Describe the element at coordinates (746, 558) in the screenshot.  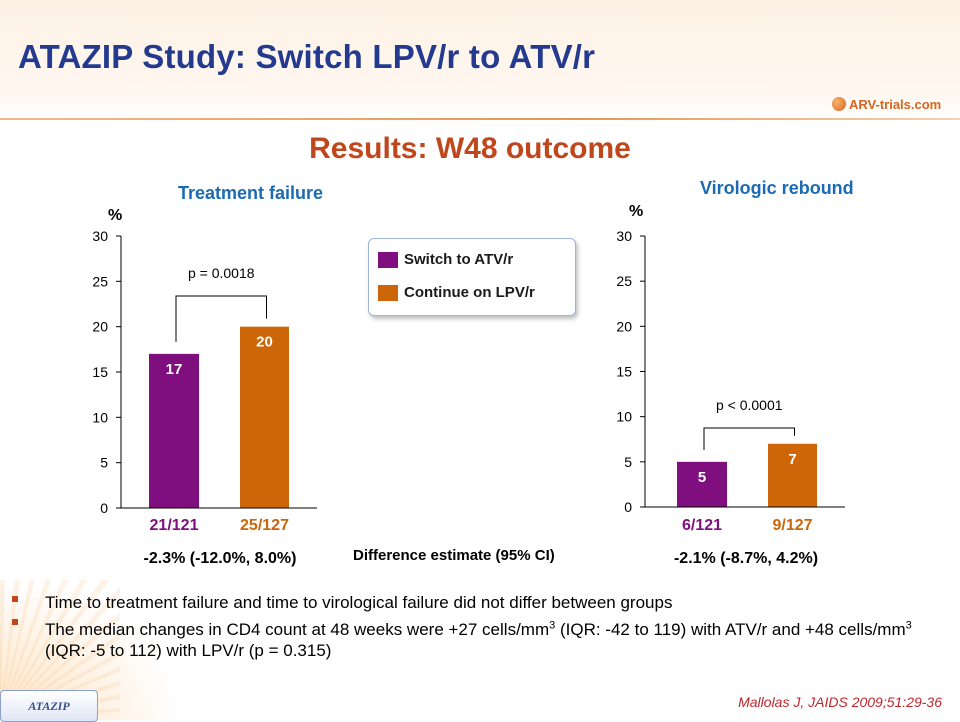
I see `difference-estimate-value: -2.1% (-8.7%, 4.2%)` at that location.